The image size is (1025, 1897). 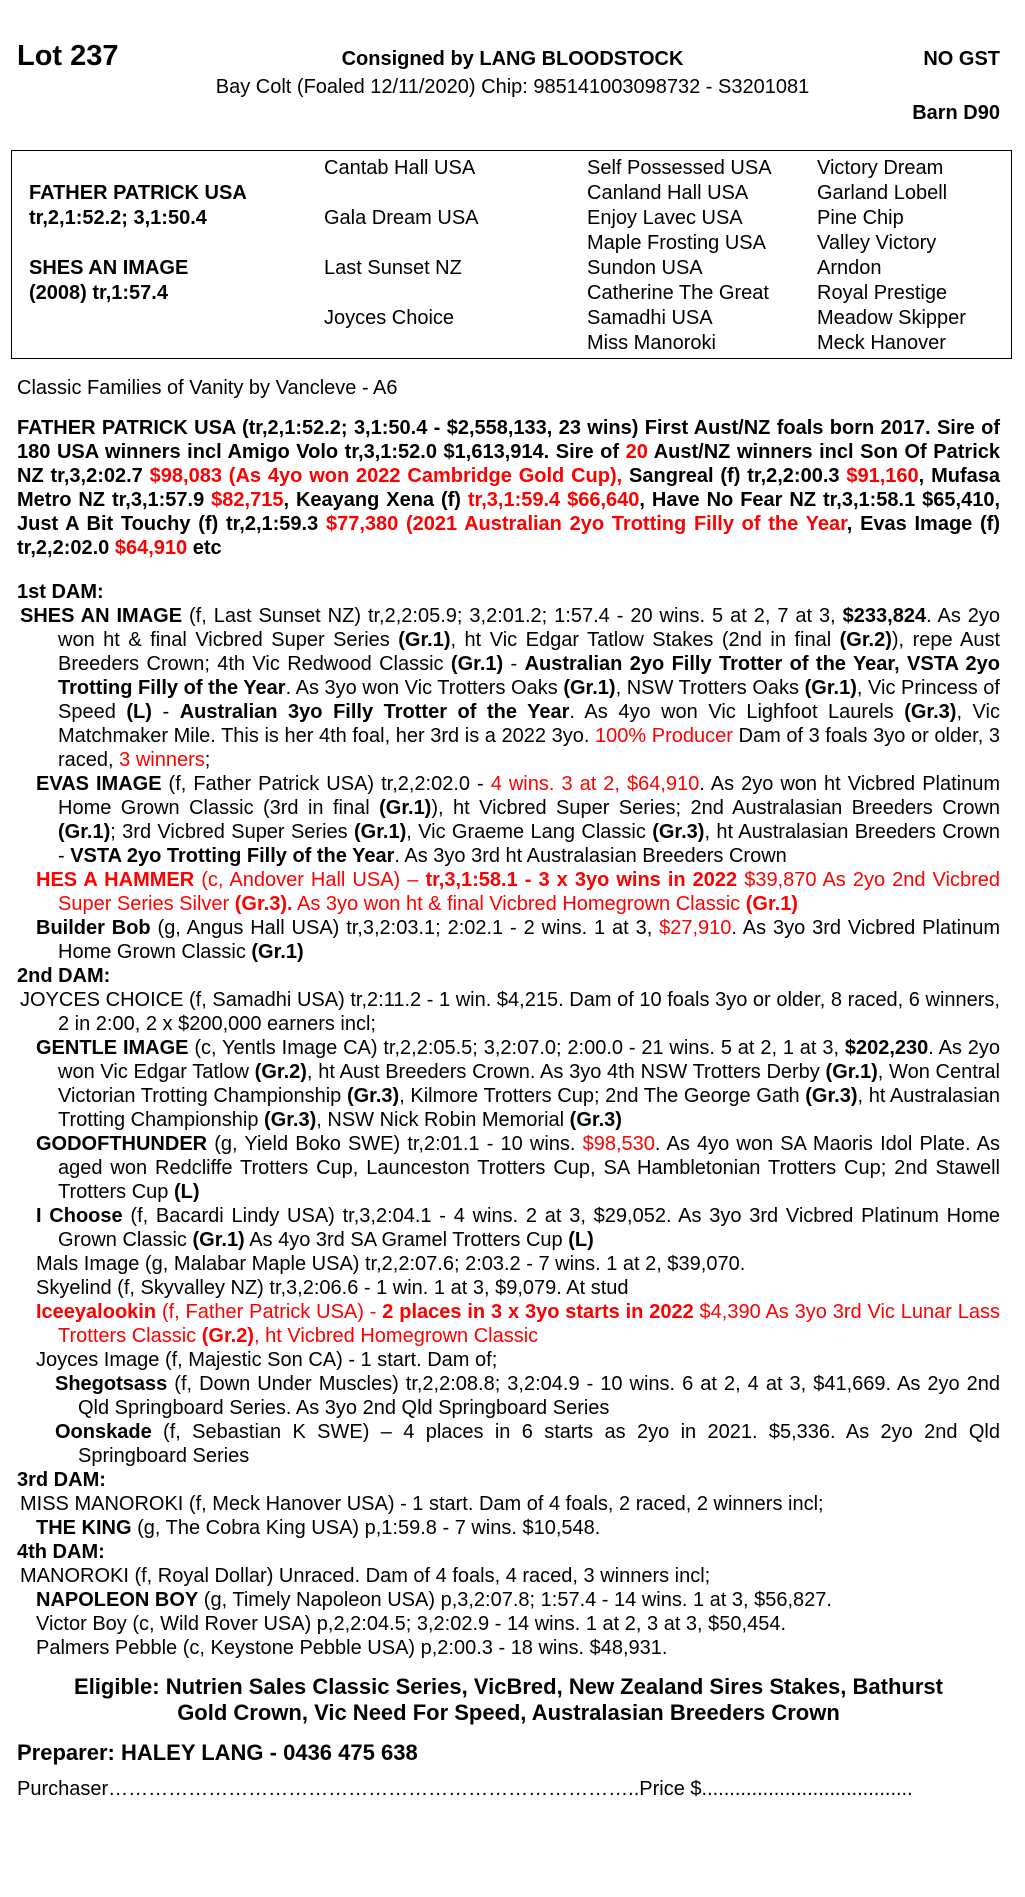 I want to click on section-heading: 1st DAM:, so click(x=60, y=592).